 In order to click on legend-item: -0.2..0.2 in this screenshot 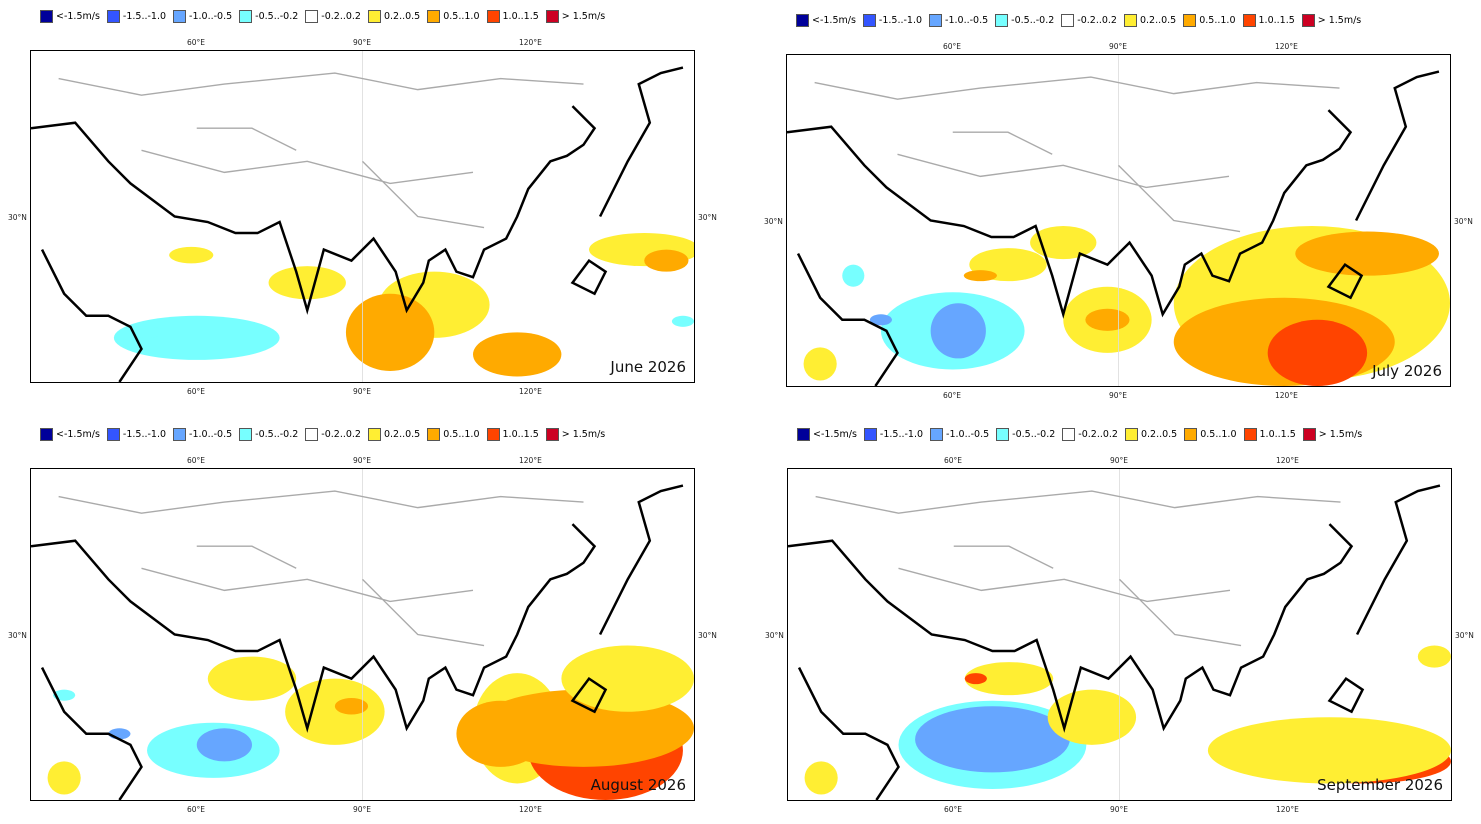, I will do `click(1090, 434)`.